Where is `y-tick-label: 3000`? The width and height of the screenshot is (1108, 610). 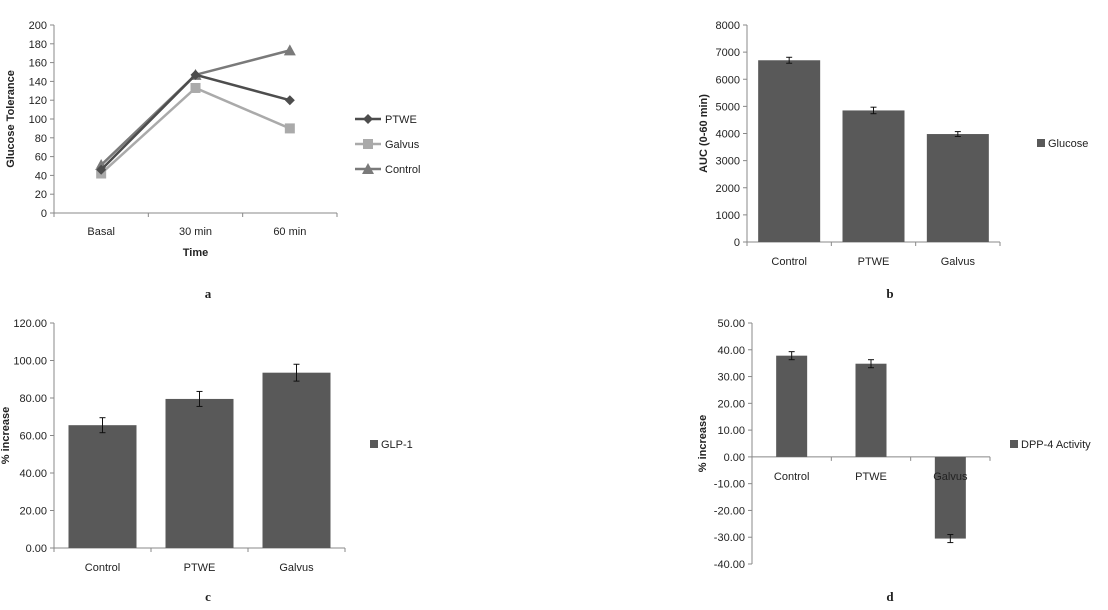 y-tick-label: 3000 is located at coordinates (728, 162).